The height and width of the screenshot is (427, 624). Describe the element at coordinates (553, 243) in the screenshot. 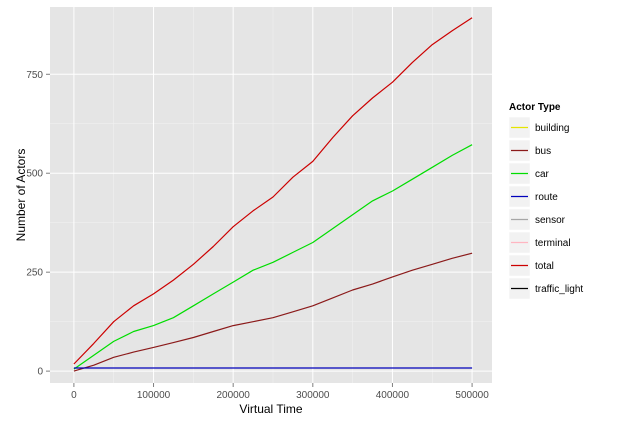

I see `legend-label-terminal: terminal` at that location.